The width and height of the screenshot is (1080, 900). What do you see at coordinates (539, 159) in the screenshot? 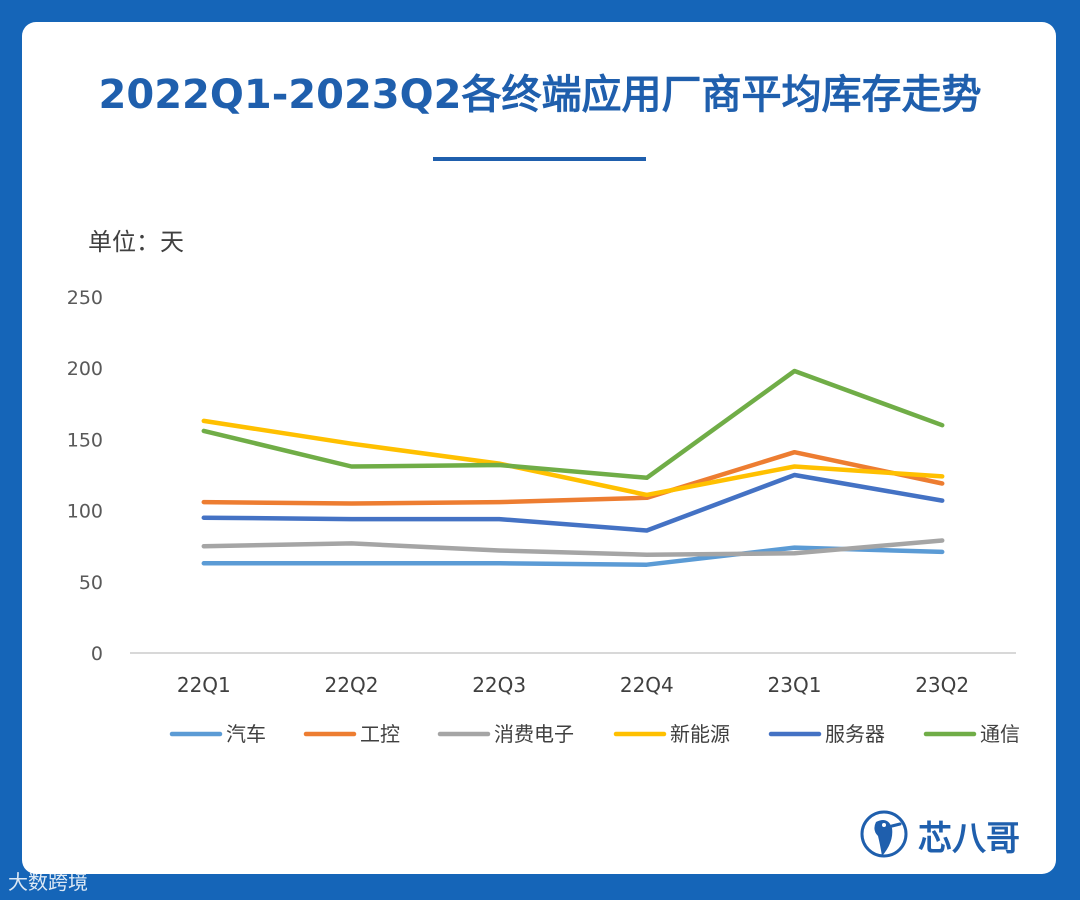
I see `title-underline` at bounding box center [539, 159].